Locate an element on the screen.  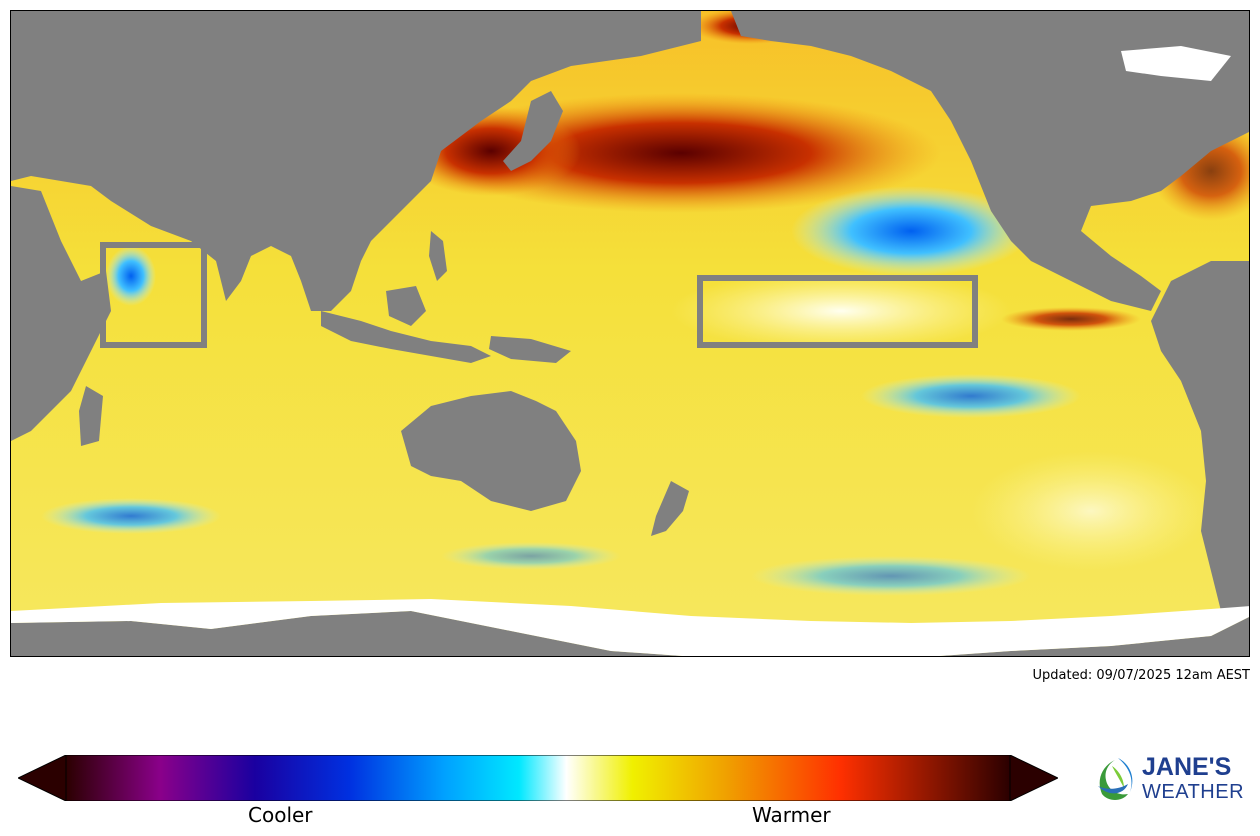
japan-islands is located at coordinates (533, 131).